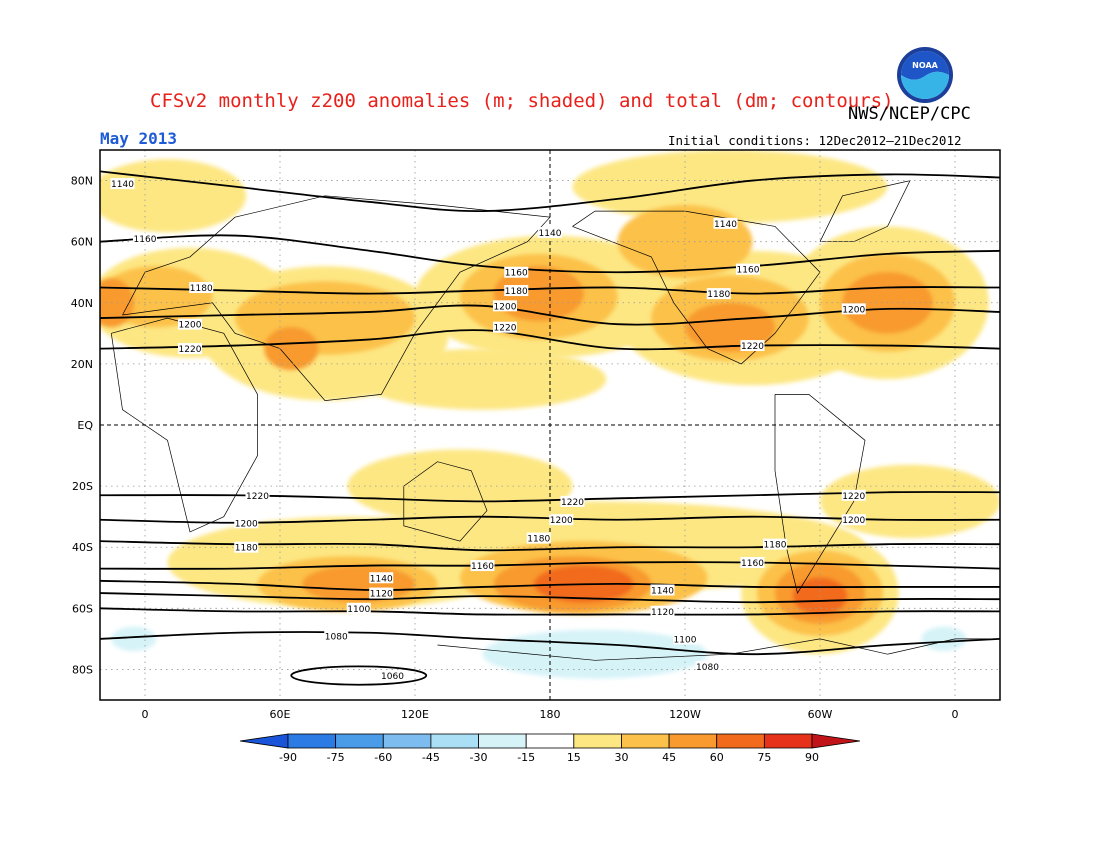 This screenshot has height=850, width=1100. I want to click on contour-label: 1060, so click(392, 677).